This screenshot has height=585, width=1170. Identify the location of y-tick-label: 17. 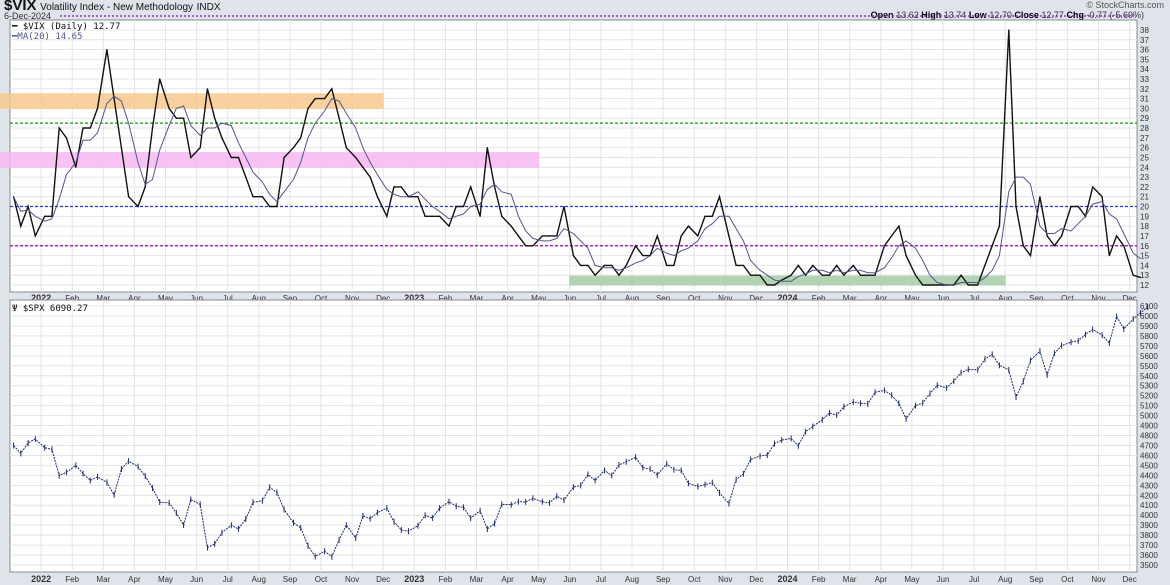
(1144, 236).